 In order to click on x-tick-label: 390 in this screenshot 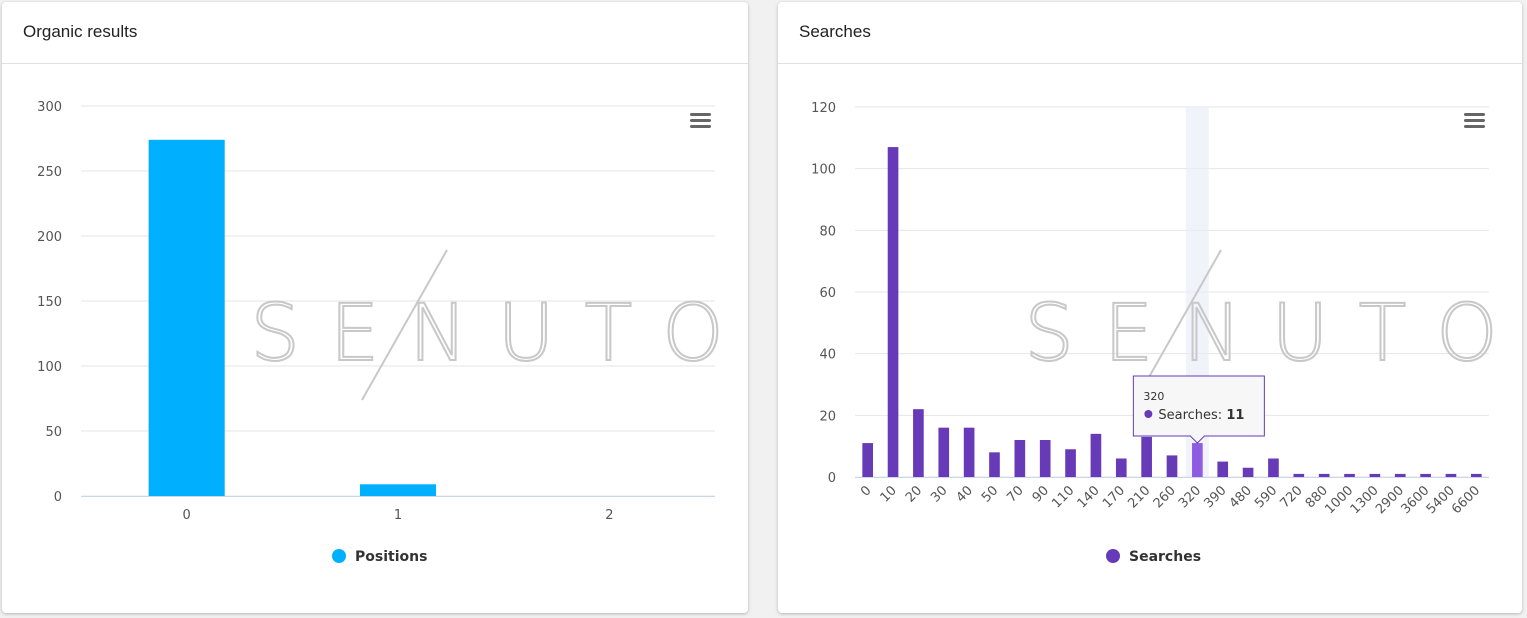, I will do `click(1215, 497)`.